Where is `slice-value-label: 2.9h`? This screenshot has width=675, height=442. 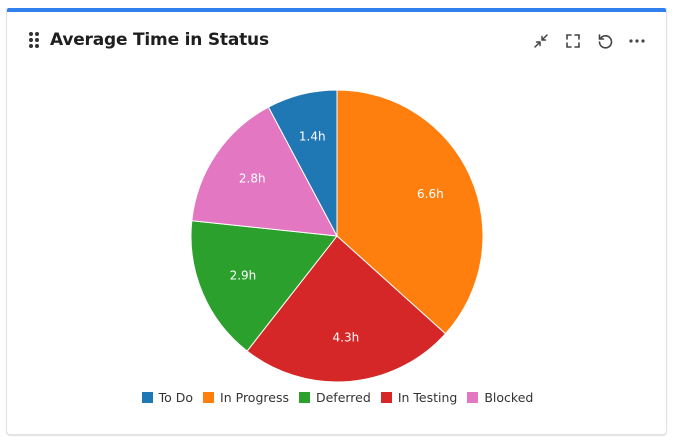 slice-value-label: 2.9h is located at coordinates (243, 275).